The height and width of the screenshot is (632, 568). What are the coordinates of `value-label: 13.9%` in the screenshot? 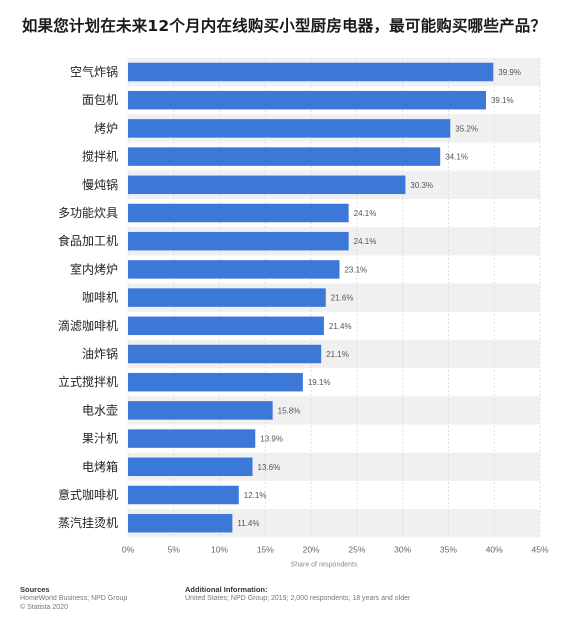 It's located at (271, 439).